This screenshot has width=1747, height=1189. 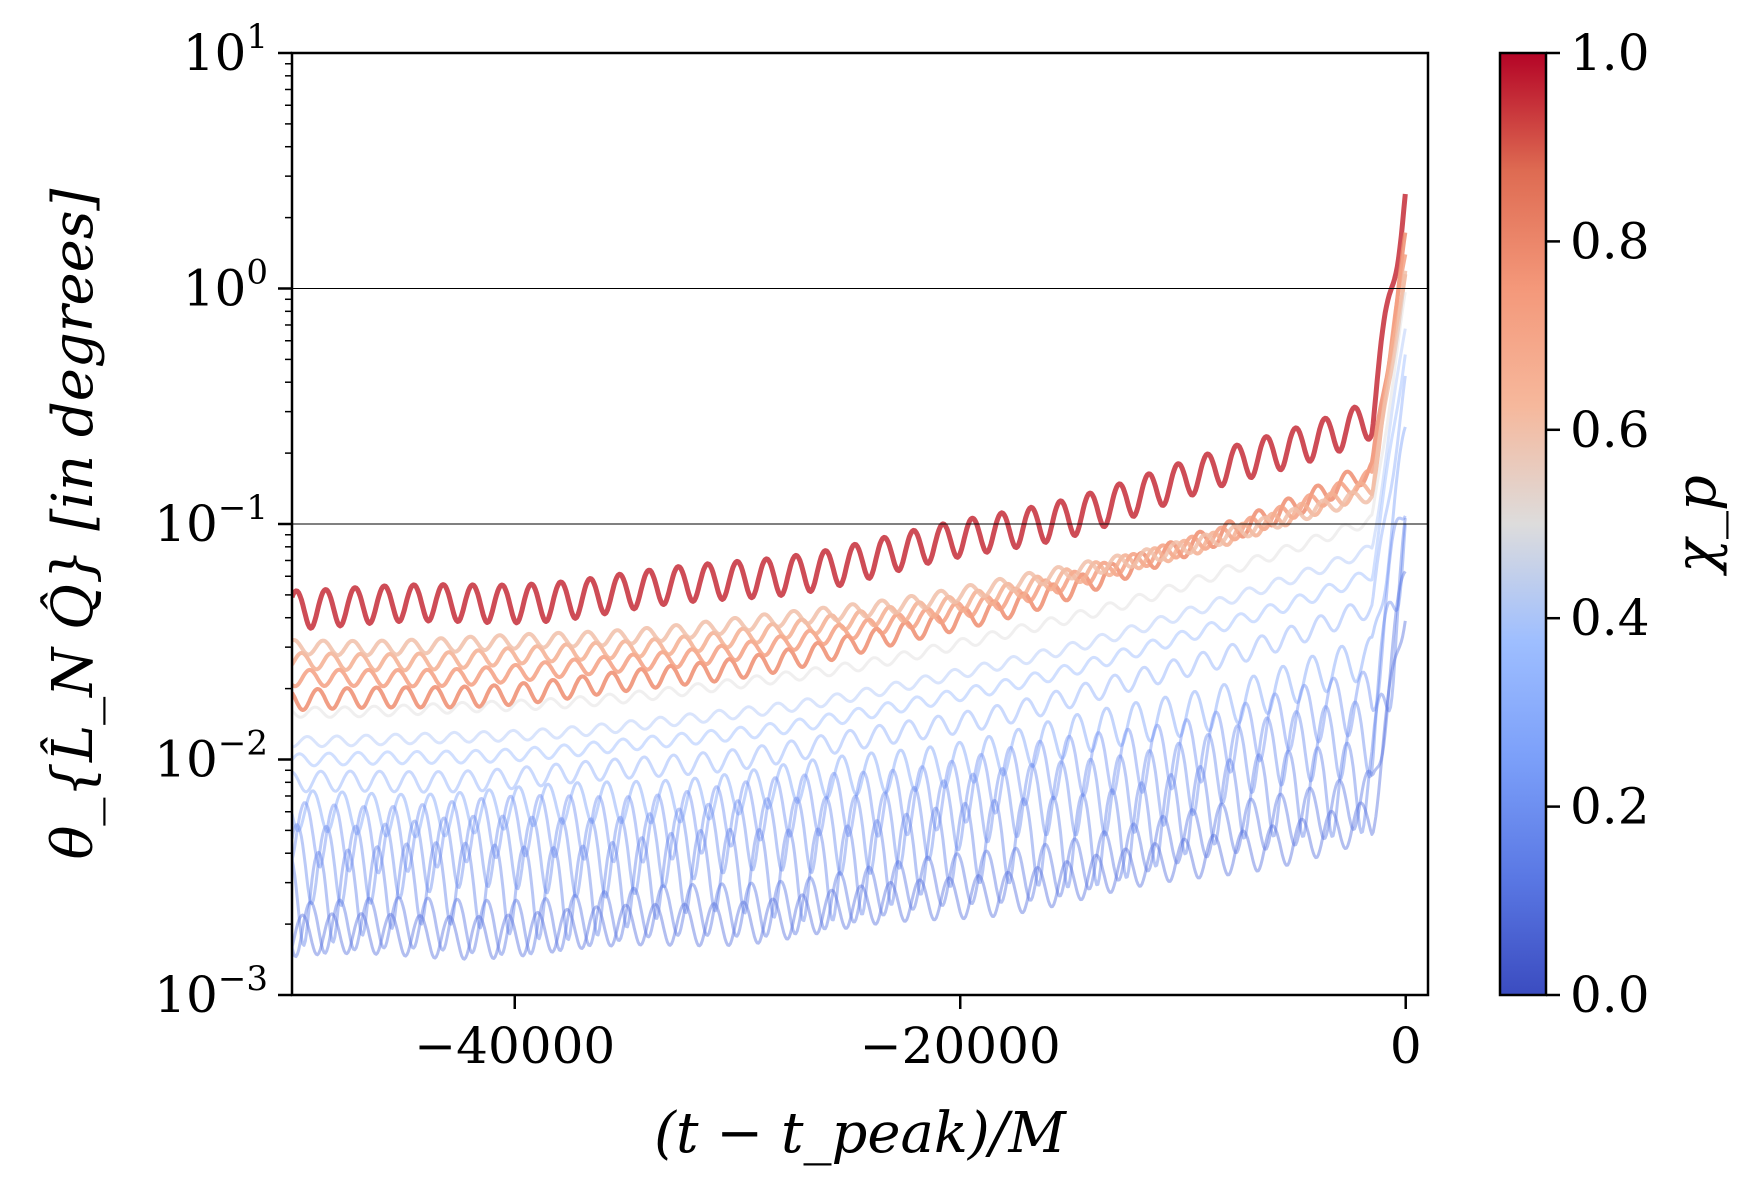 I want to click on y-tick-label: 10¹, so click(x=225, y=49).